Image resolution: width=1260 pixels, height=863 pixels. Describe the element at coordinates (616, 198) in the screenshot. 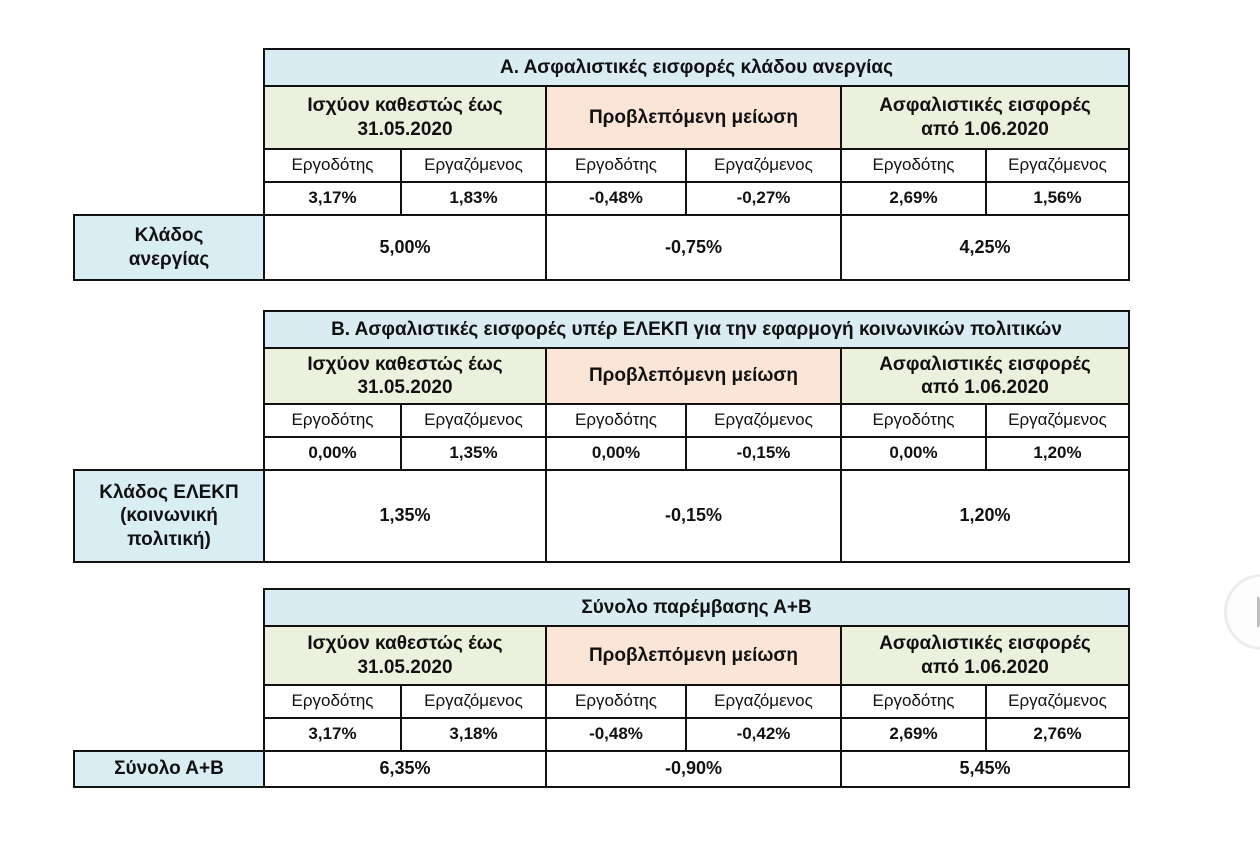

I see `table-a-value-cell: -0,48%` at that location.